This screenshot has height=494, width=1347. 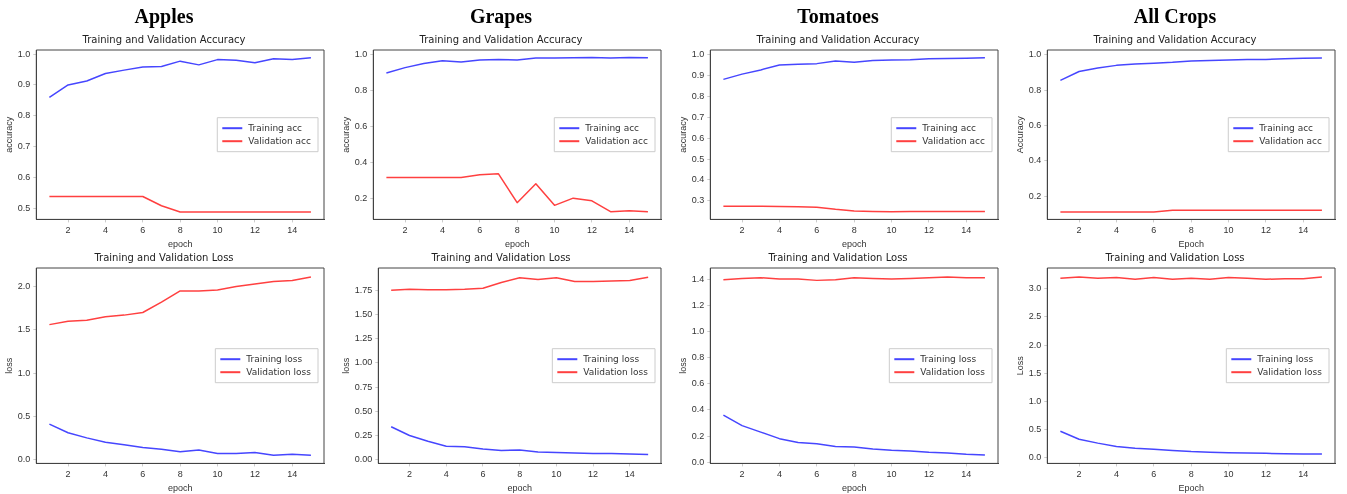 I want to click on y-tick-label: 0.25, so click(x=363, y=435).